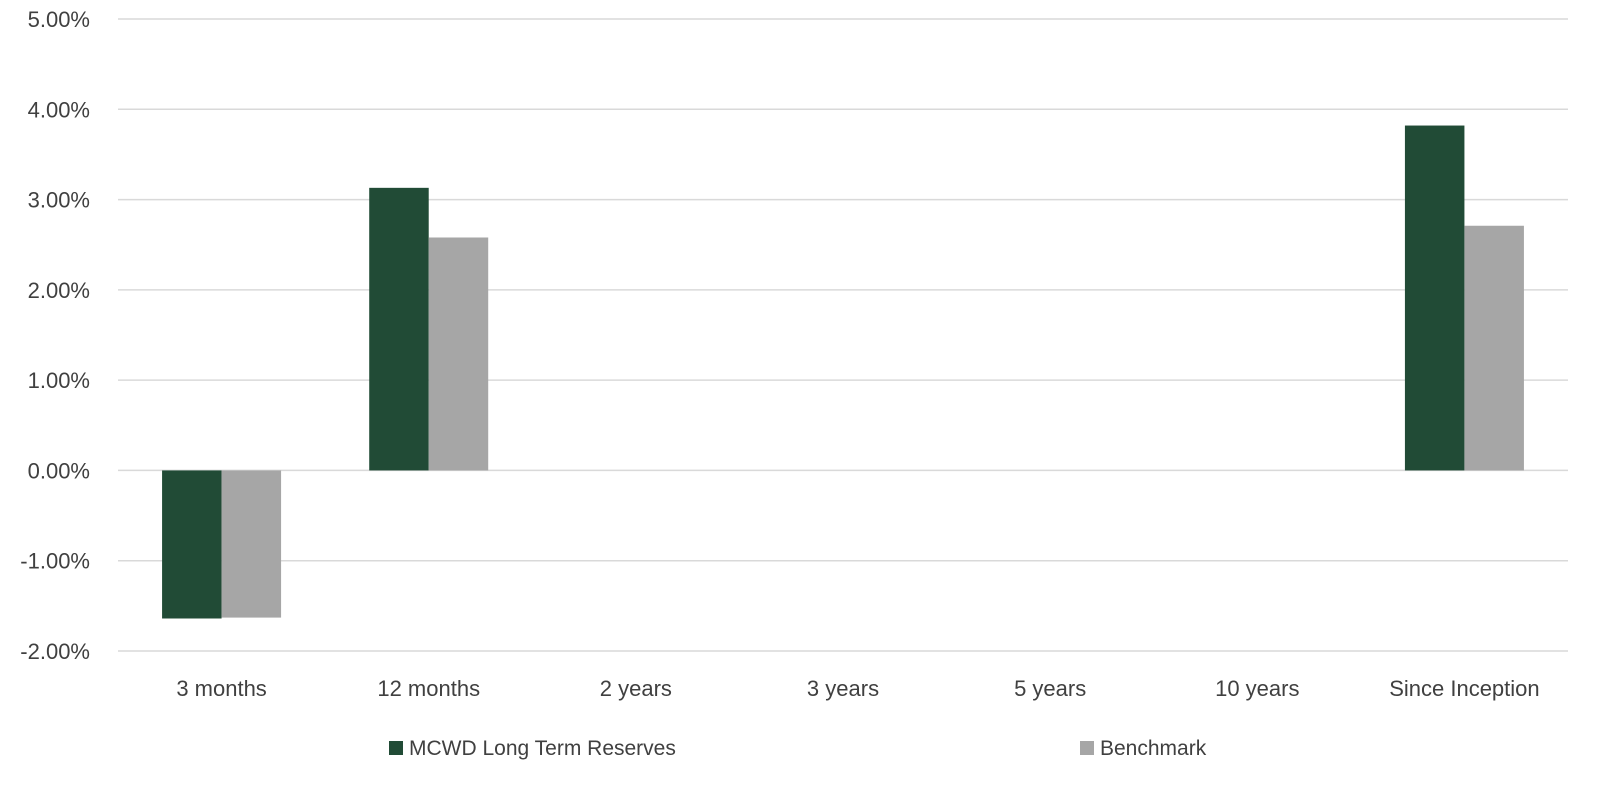  Describe the element at coordinates (1153, 748) in the screenshot. I see `legend-label-series-1: Benchmark` at that location.